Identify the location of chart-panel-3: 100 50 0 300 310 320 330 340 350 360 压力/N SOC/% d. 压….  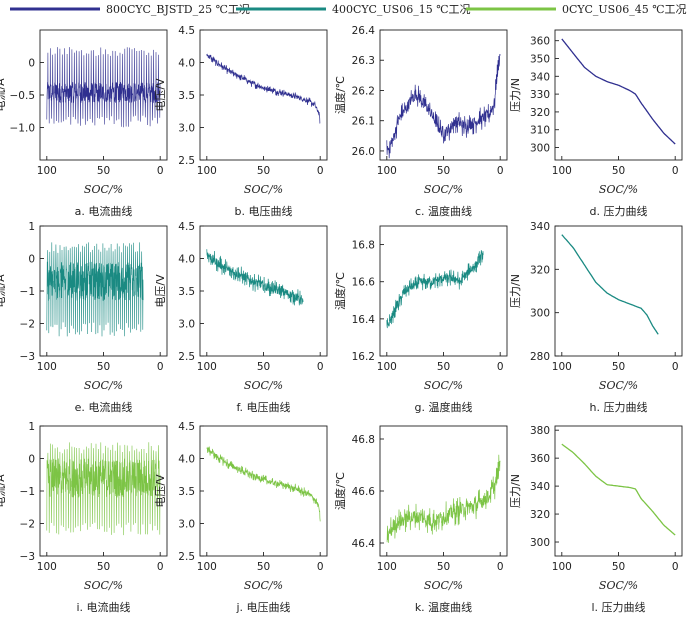
(596, 123).